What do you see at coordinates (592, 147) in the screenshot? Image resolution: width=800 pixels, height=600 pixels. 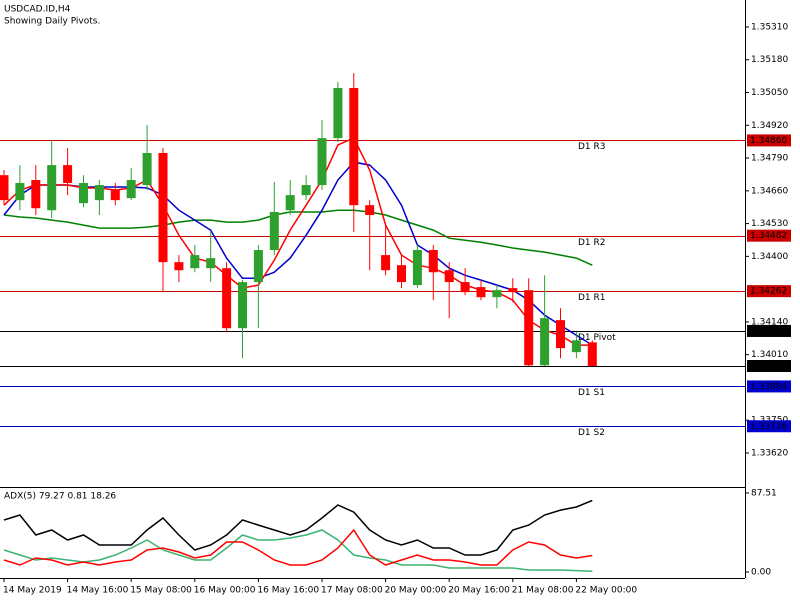 I see `pivot-level-name: D1 R3` at bounding box center [592, 147].